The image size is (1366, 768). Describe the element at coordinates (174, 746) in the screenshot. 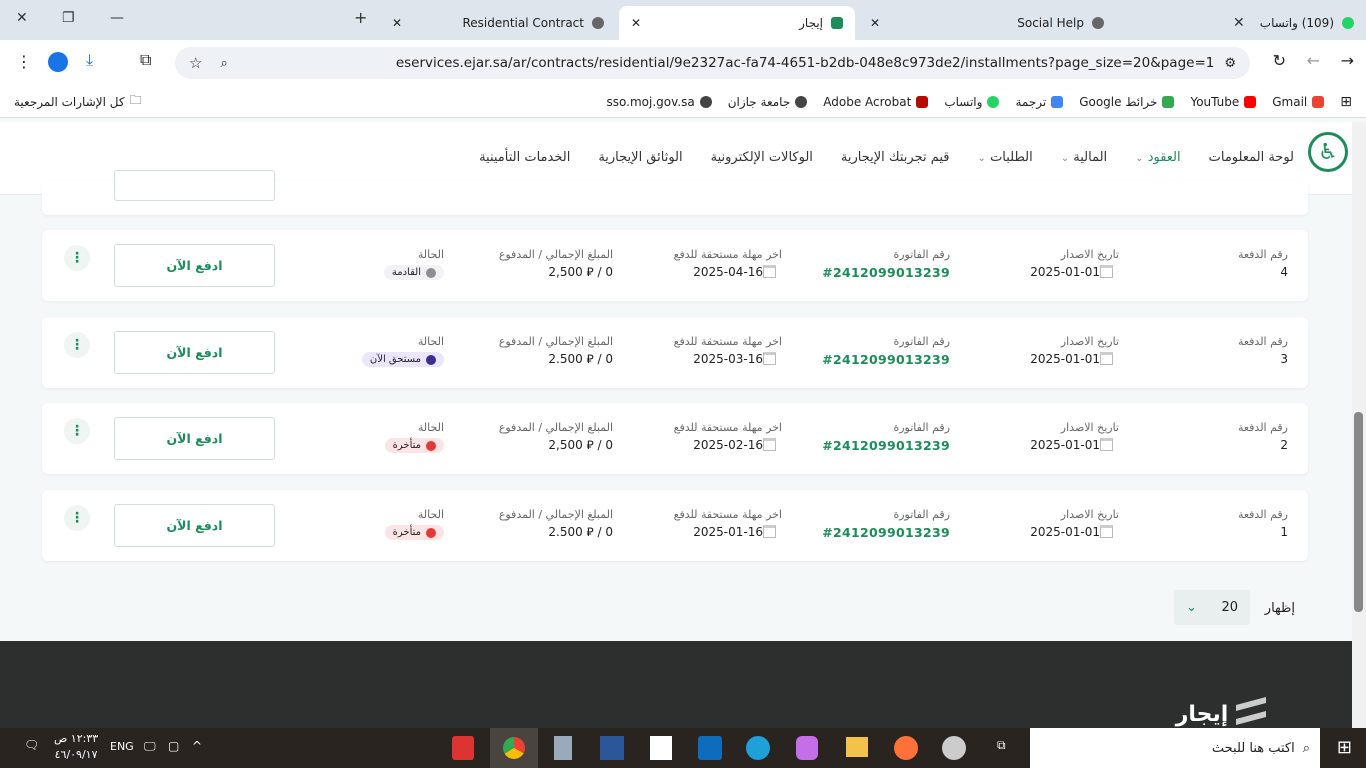

I see `meet-icon: ▢` at that location.